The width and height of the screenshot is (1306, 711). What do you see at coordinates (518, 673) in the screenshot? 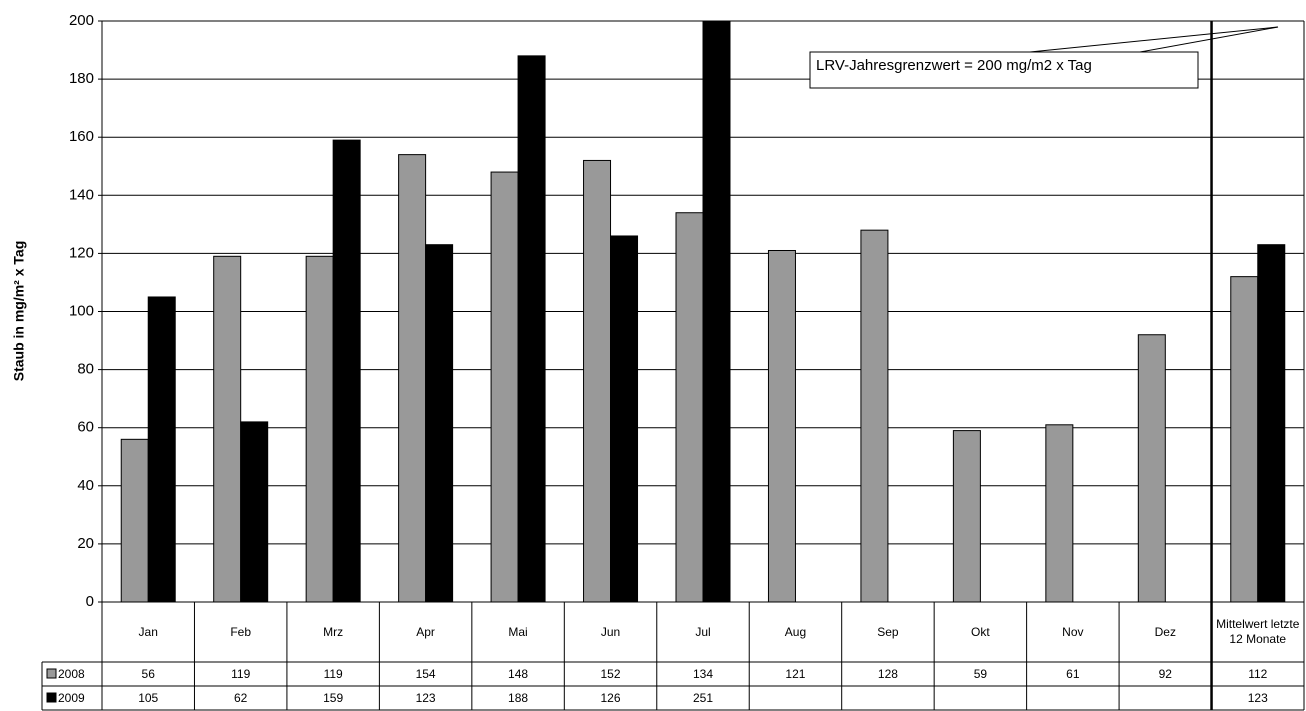
I see `table-value: 148` at bounding box center [518, 673].